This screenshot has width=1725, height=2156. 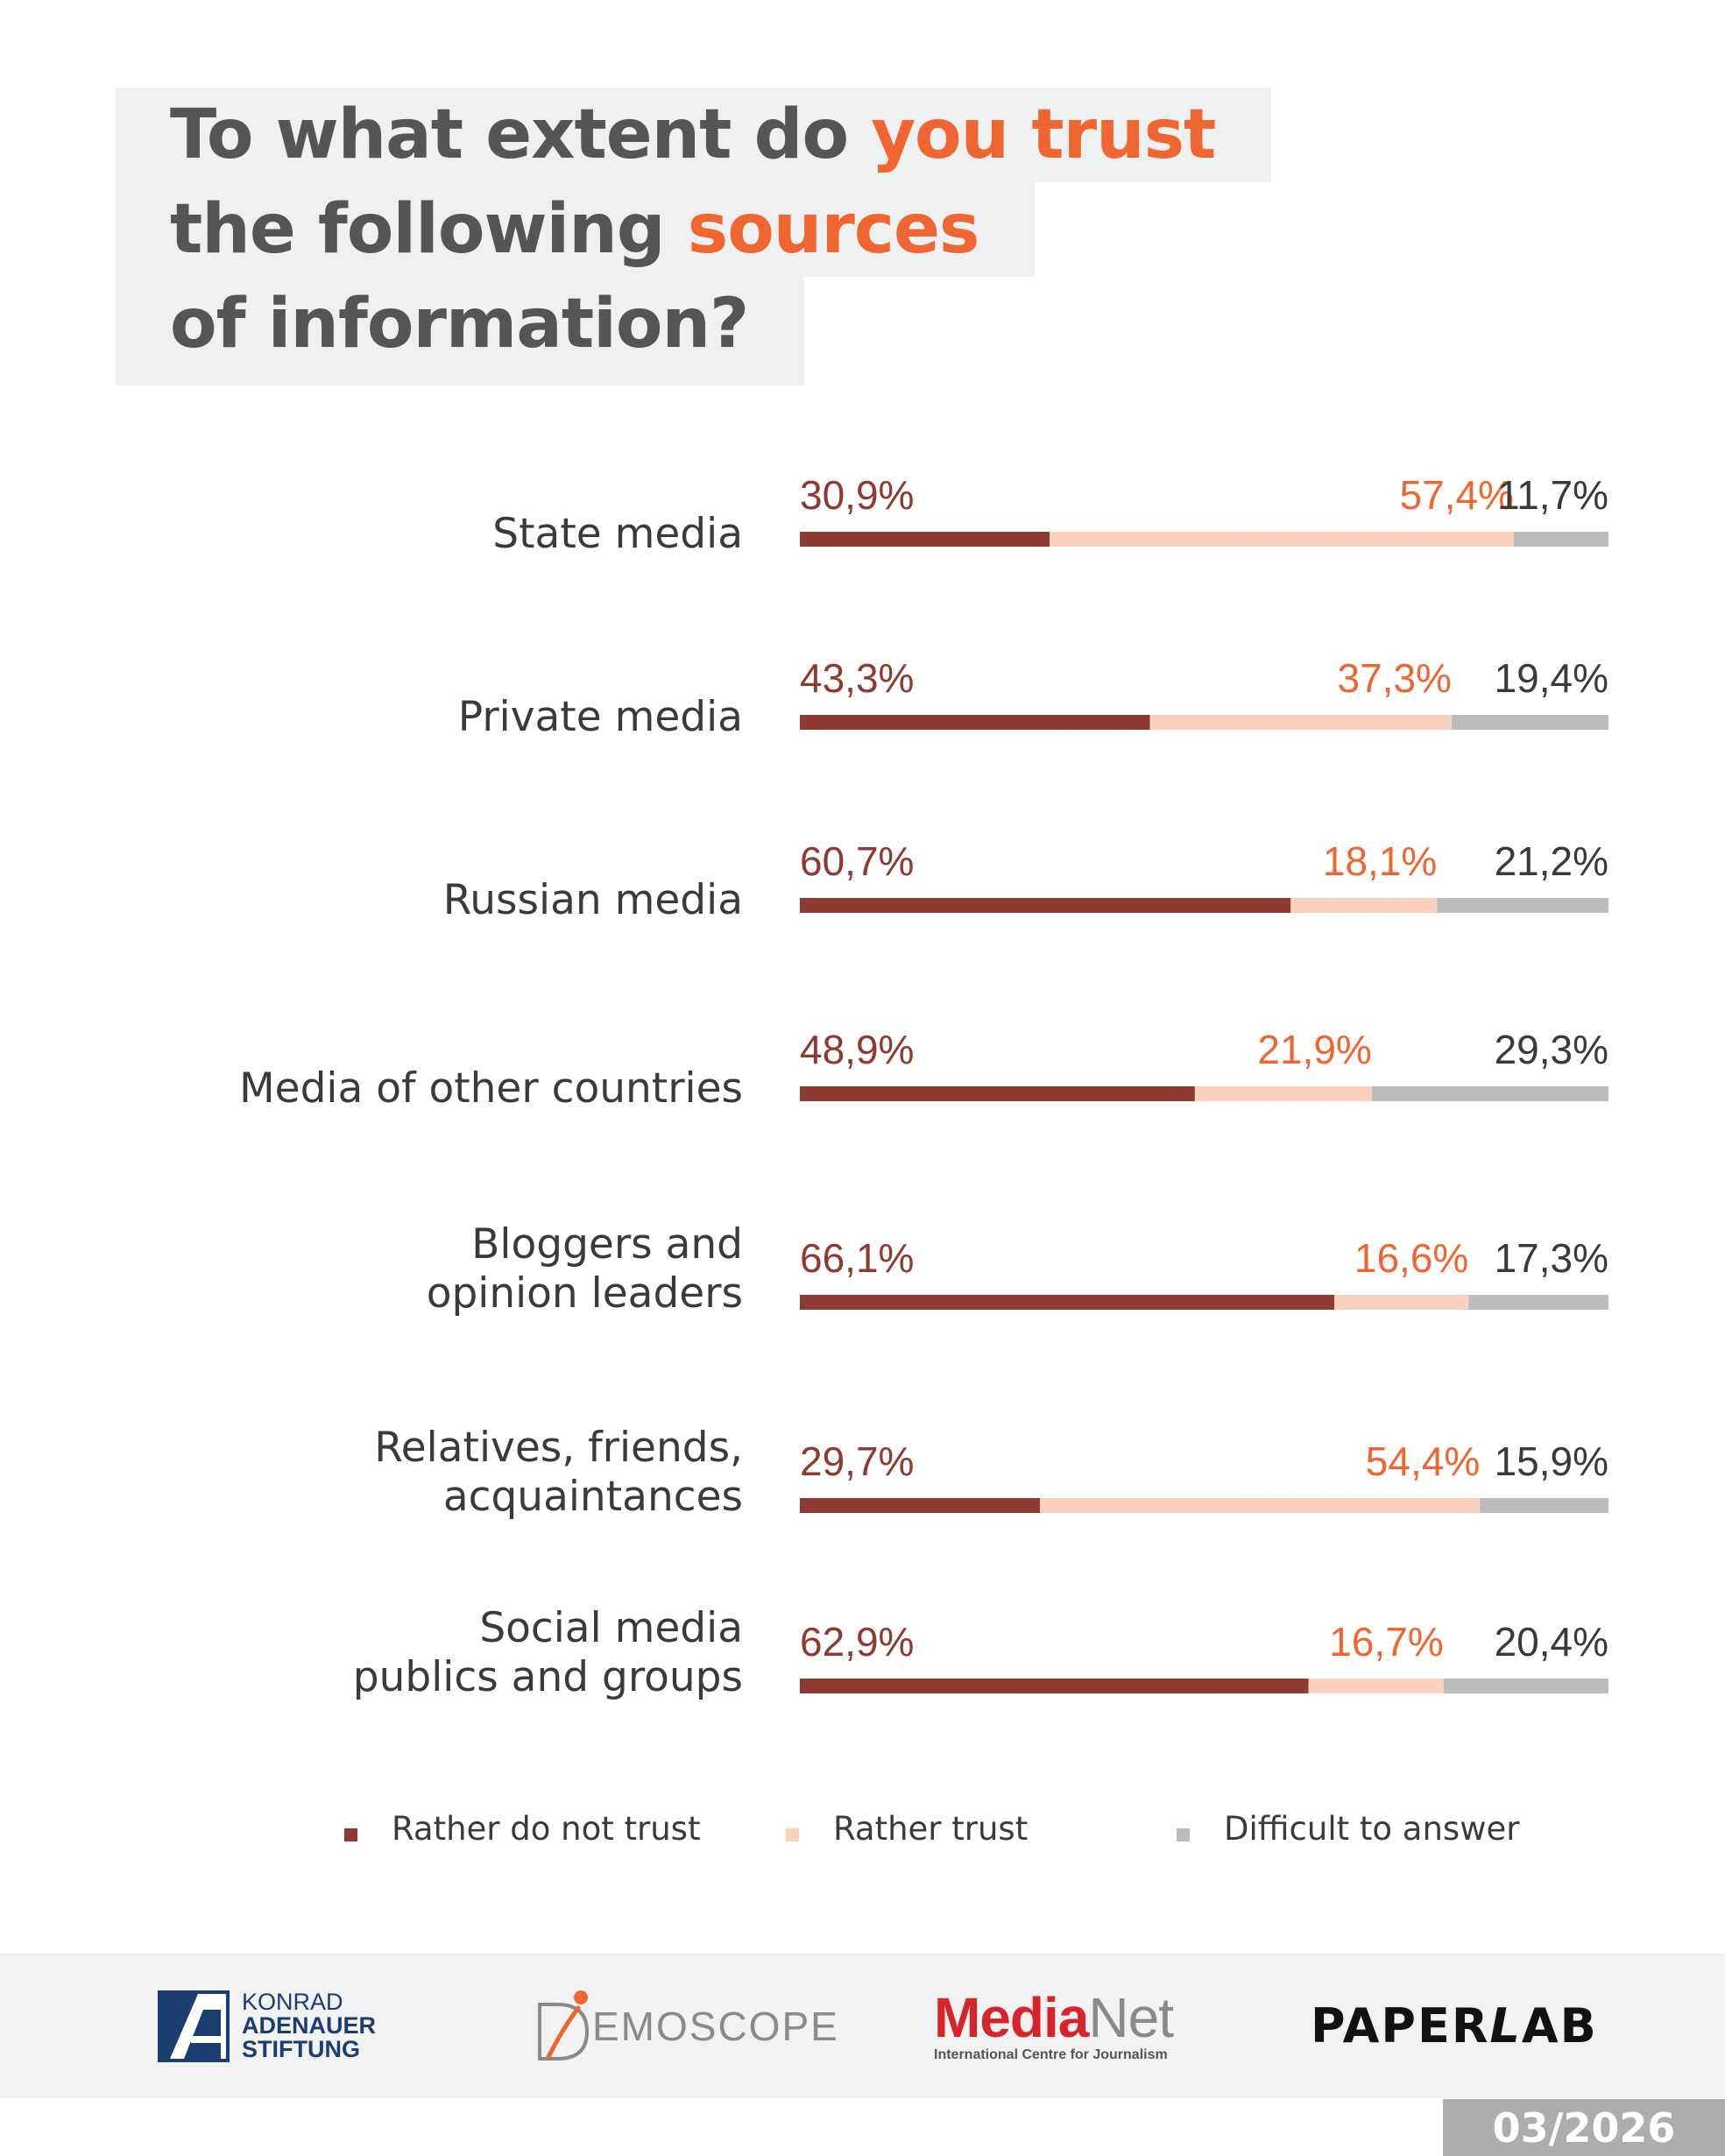 What do you see at coordinates (548, 1677) in the screenshot?
I see `category-label: publics and groups` at bounding box center [548, 1677].